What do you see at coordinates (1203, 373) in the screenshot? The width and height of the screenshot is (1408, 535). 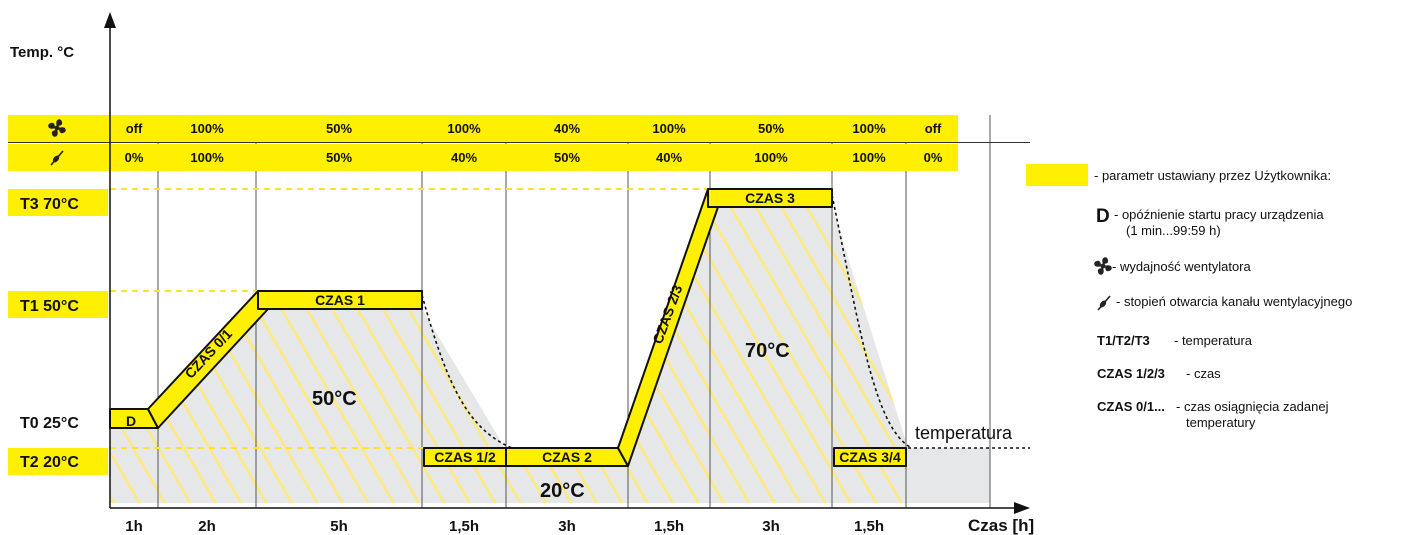 I see `legend-czas-text: - czas` at bounding box center [1203, 373].